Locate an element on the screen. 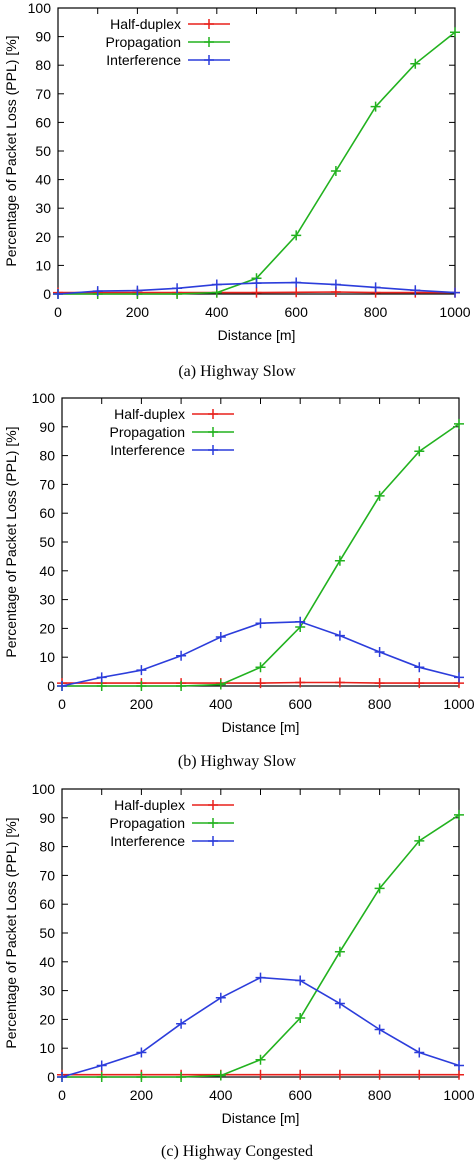 The width and height of the screenshot is (474, 1170). chart-caption: (b) Highway Slow is located at coordinates (237, 761).